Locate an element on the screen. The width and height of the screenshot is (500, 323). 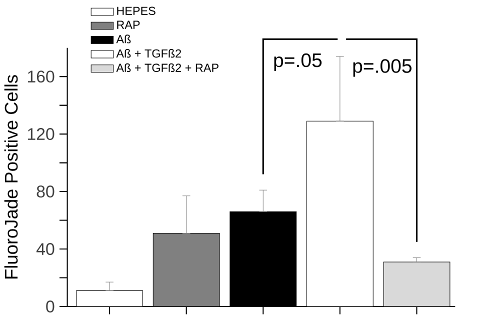
y-tick-label: 0 is located at coordinates (50, 306).